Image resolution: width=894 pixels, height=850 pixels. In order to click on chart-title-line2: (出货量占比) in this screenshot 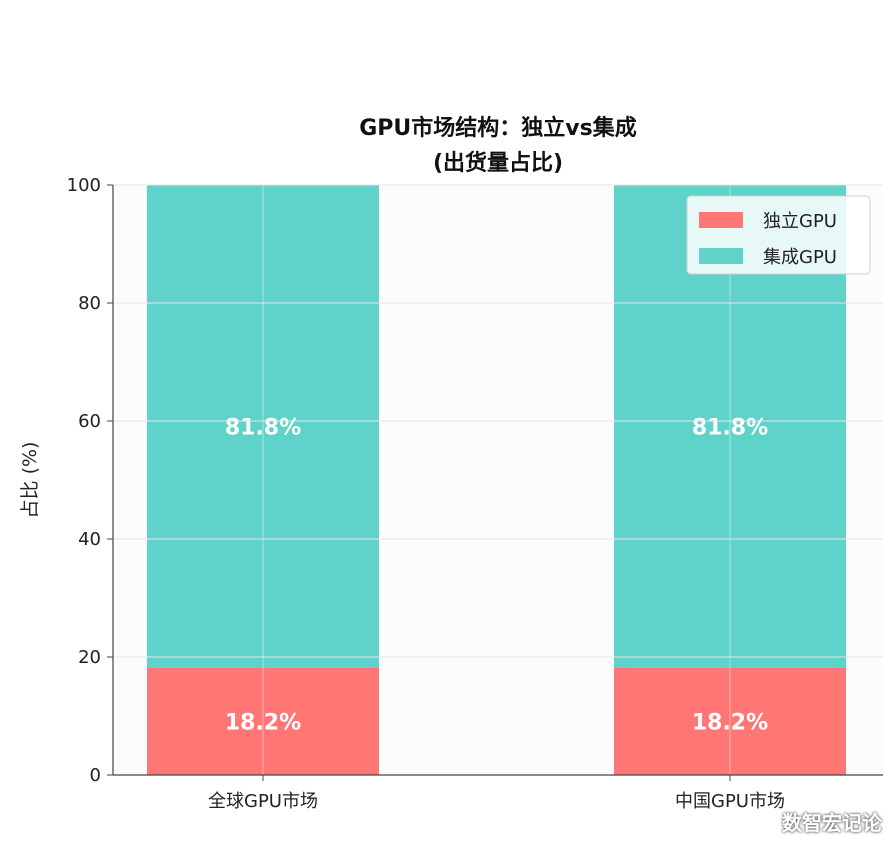, I will do `click(498, 163)`.